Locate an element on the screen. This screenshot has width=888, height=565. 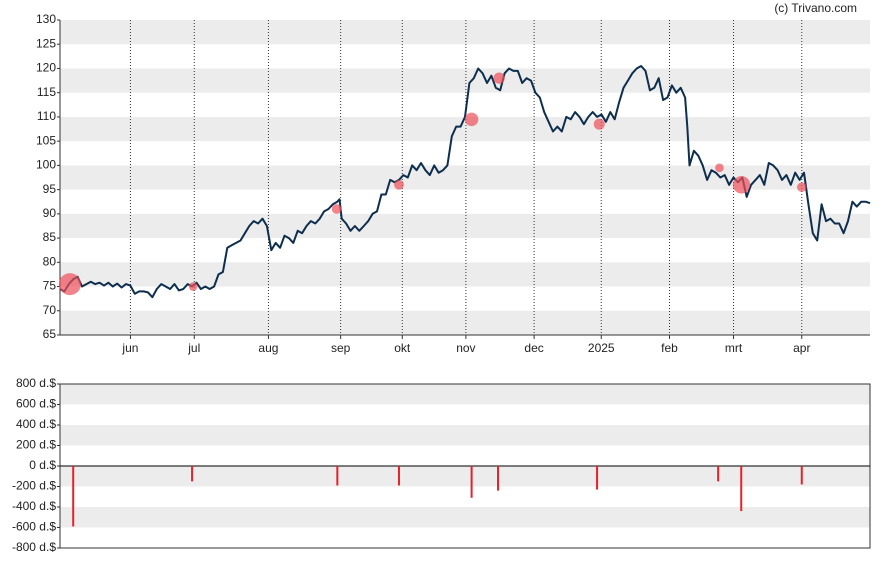
x-tick-label: aug is located at coordinates (268, 348).